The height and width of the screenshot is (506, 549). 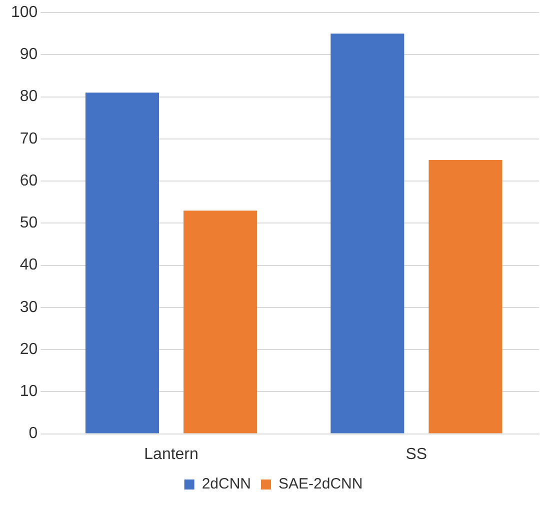 I want to click on y-tick-label: 30, so click(x=29, y=307).